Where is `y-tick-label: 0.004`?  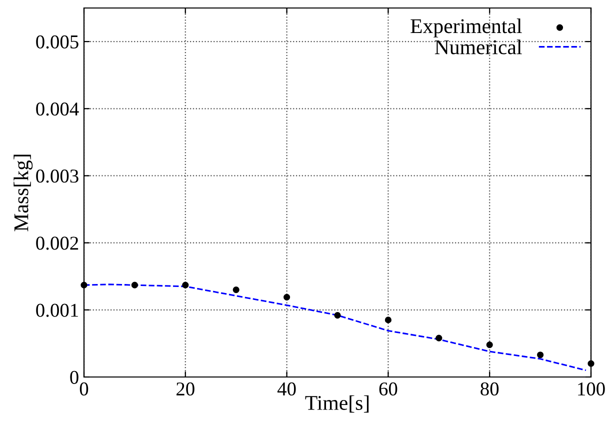
y-tick-label: 0.004 is located at coordinates (57, 109).